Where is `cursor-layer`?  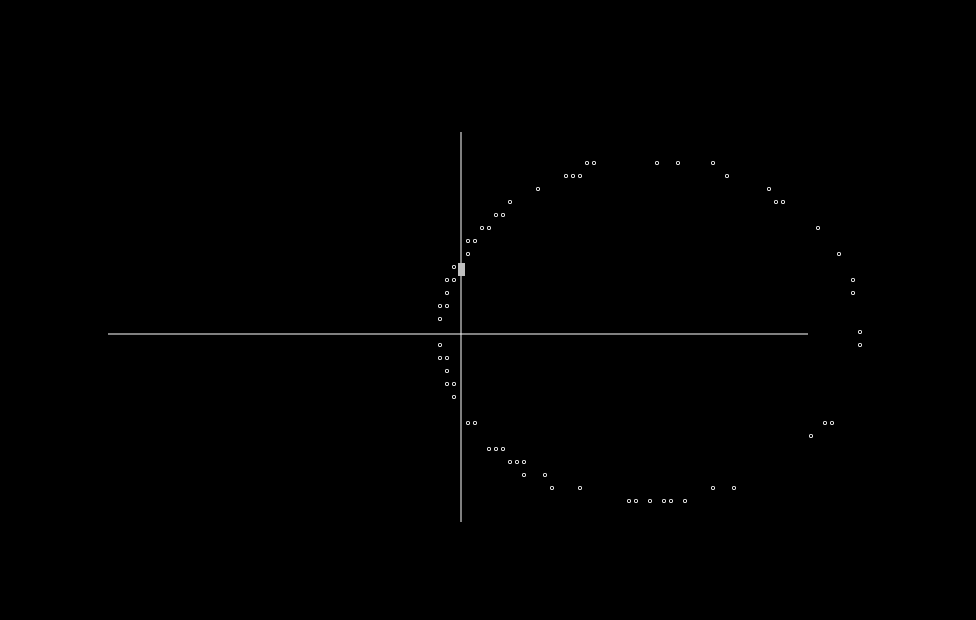 cursor-layer is located at coordinates (461, 269).